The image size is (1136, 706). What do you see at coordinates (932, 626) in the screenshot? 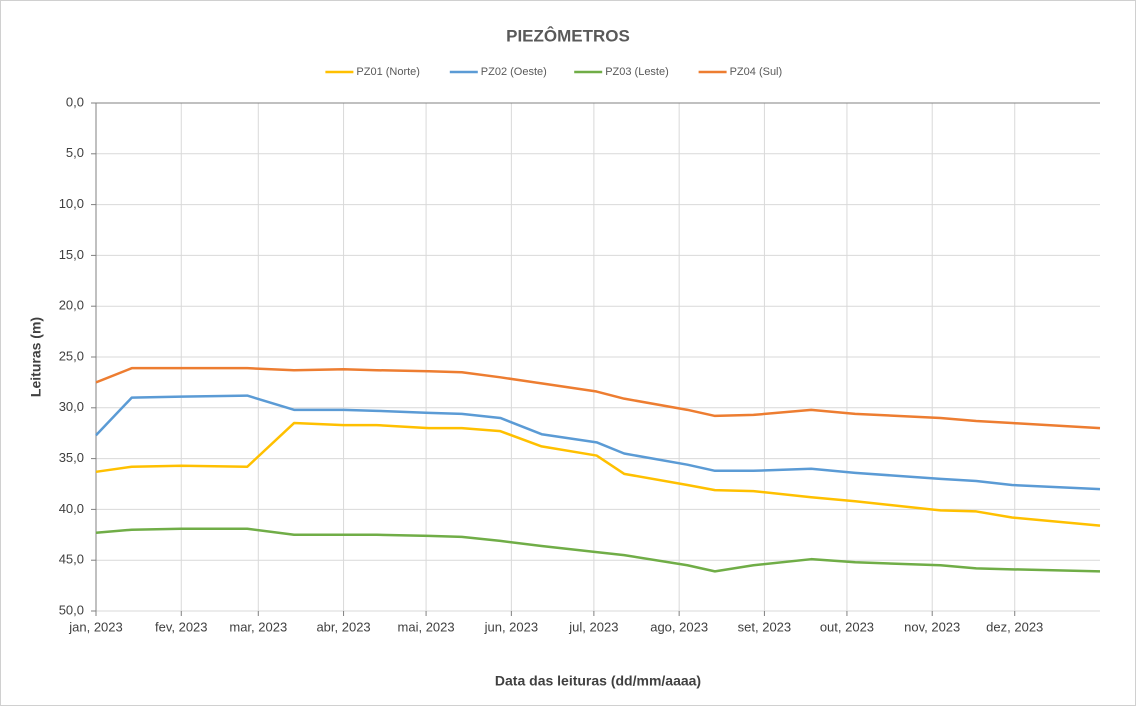
I see `x-tick-label: nov, 2023` at bounding box center [932, 626].